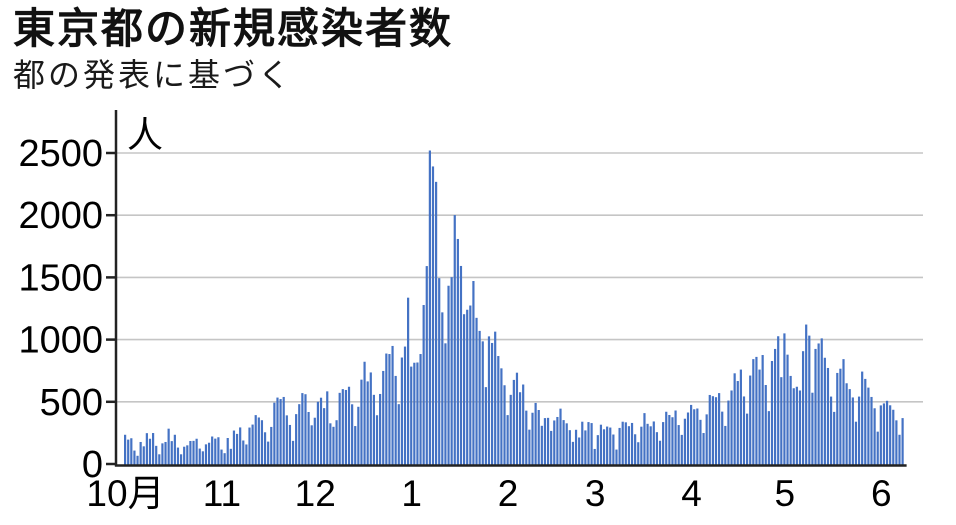 The height and width of the screenshot is (525, 956). What do you see at coordinates (153, 75) in the screenshot?
I see `chart-subtitle: 都の発表に基づく` at bounding box center [153, 75].